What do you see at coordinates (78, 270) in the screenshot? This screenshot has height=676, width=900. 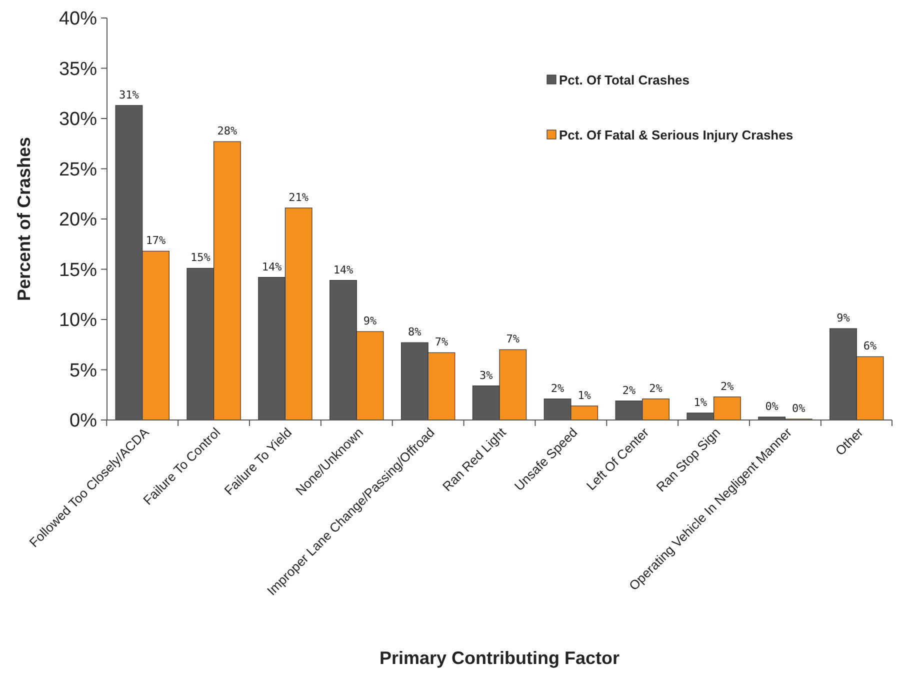 I see `y-tick-label: 15%` at bounding box center [78, 270].